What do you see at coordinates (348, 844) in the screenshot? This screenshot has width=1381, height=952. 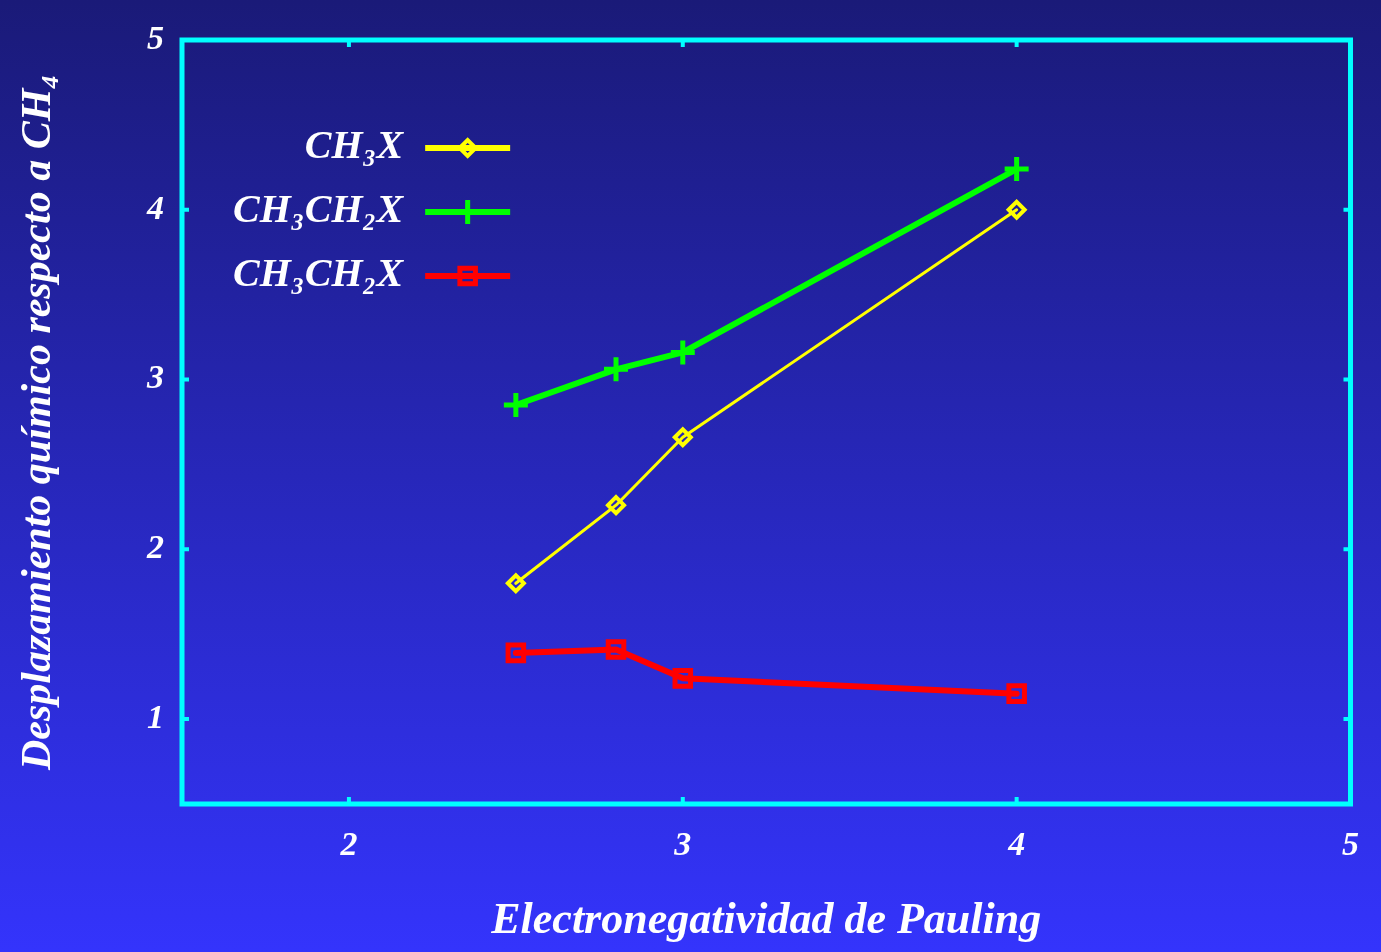 I see `x-tick-label: 2` at bounding box center [348, 844].